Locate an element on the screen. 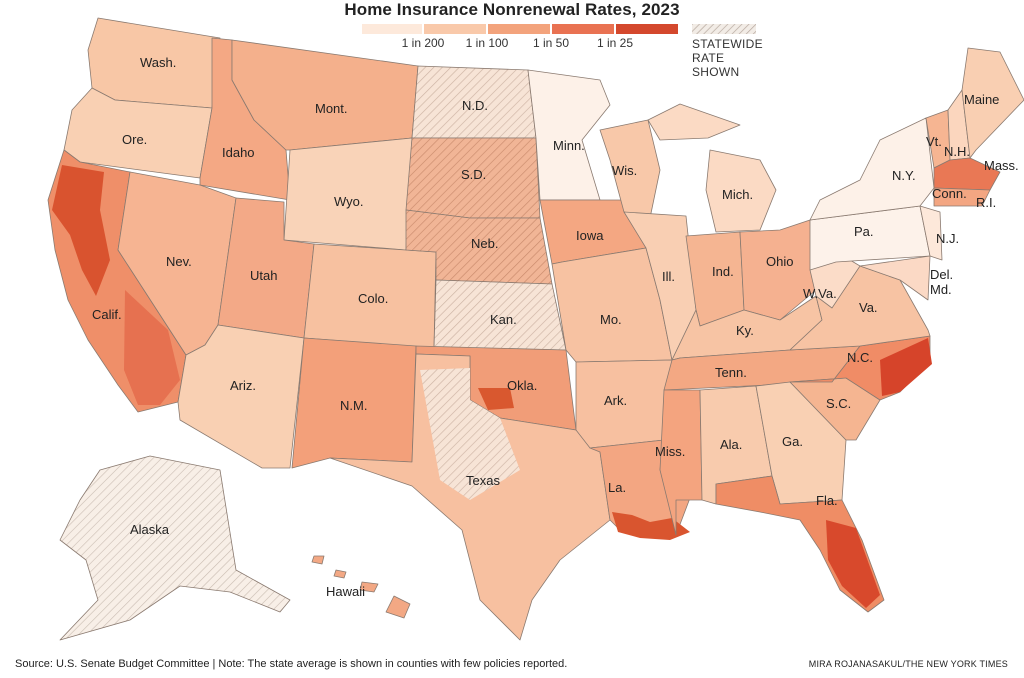 This screenshot has height=678, width=1024. legend-swatch-low is located at coordinates (455, 29).